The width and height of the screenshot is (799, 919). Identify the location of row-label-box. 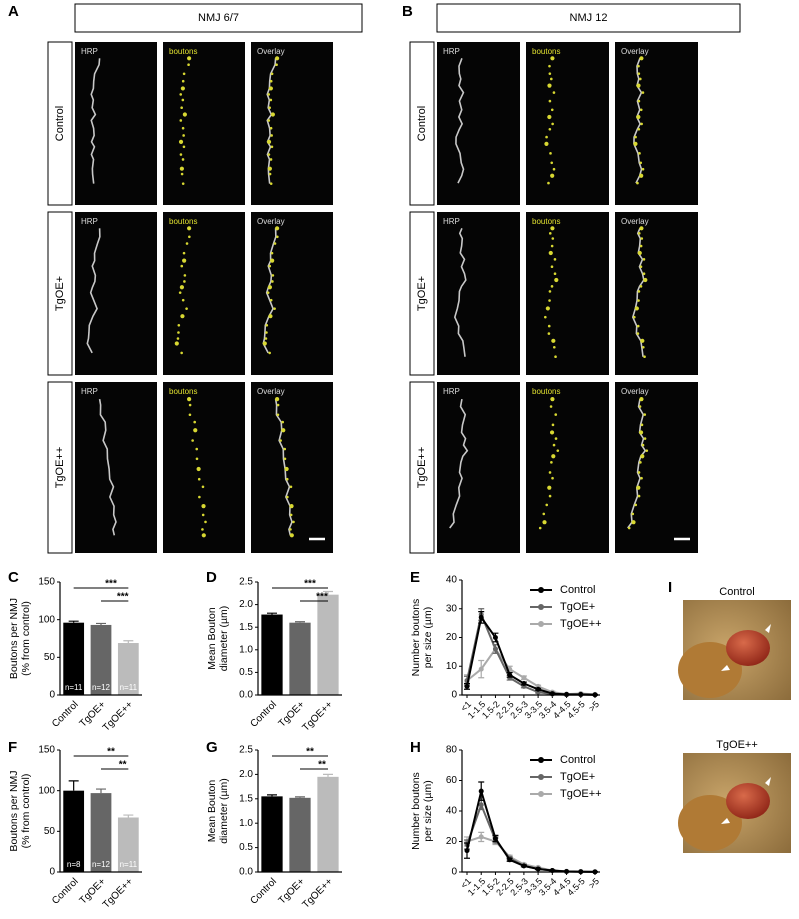
(60, 293).